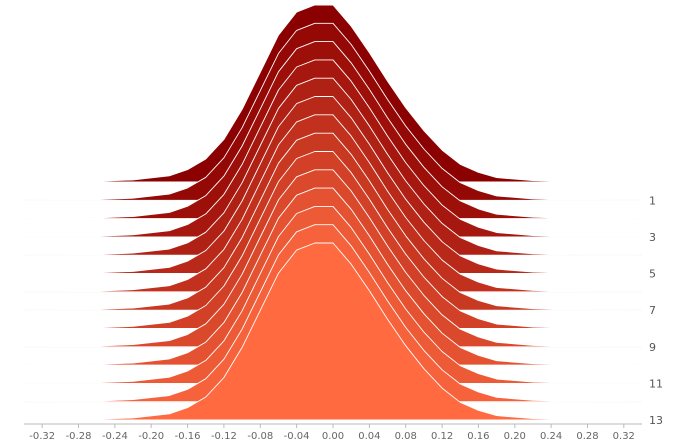 The width and height of the screenshot is (700, 441). I want to click on x-tick-label: -0.28, so click(79, 436).